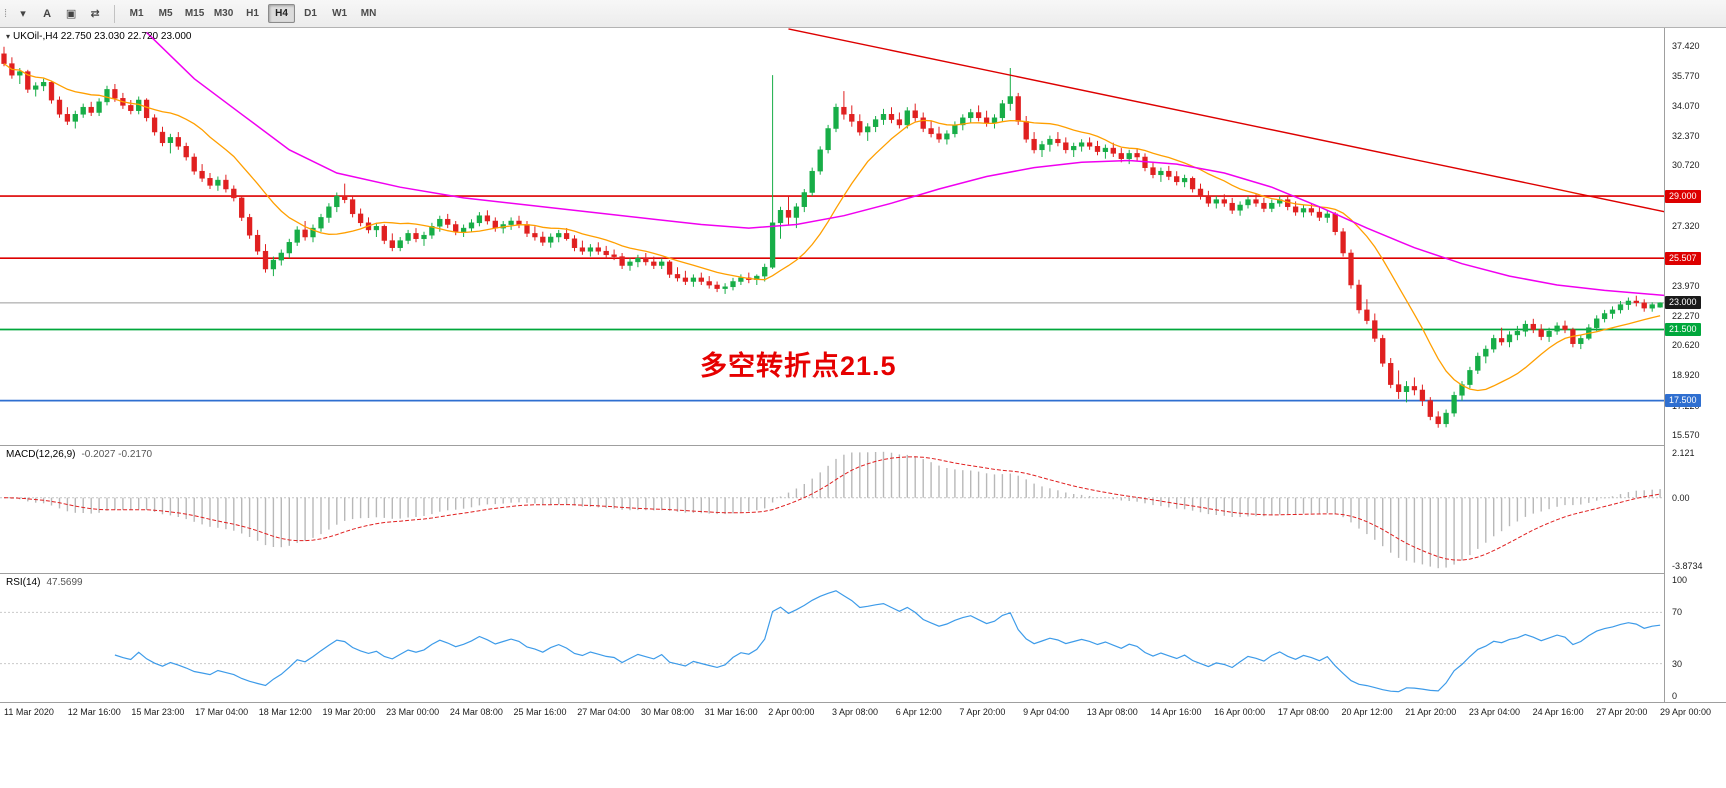 The width and height of the screenshot is (1726, 788). What do you see at coordinates (982, 712) in the screenshot?
I see `time-axis-label: 7 Apr 20:00` at bounding box center [982, 712].